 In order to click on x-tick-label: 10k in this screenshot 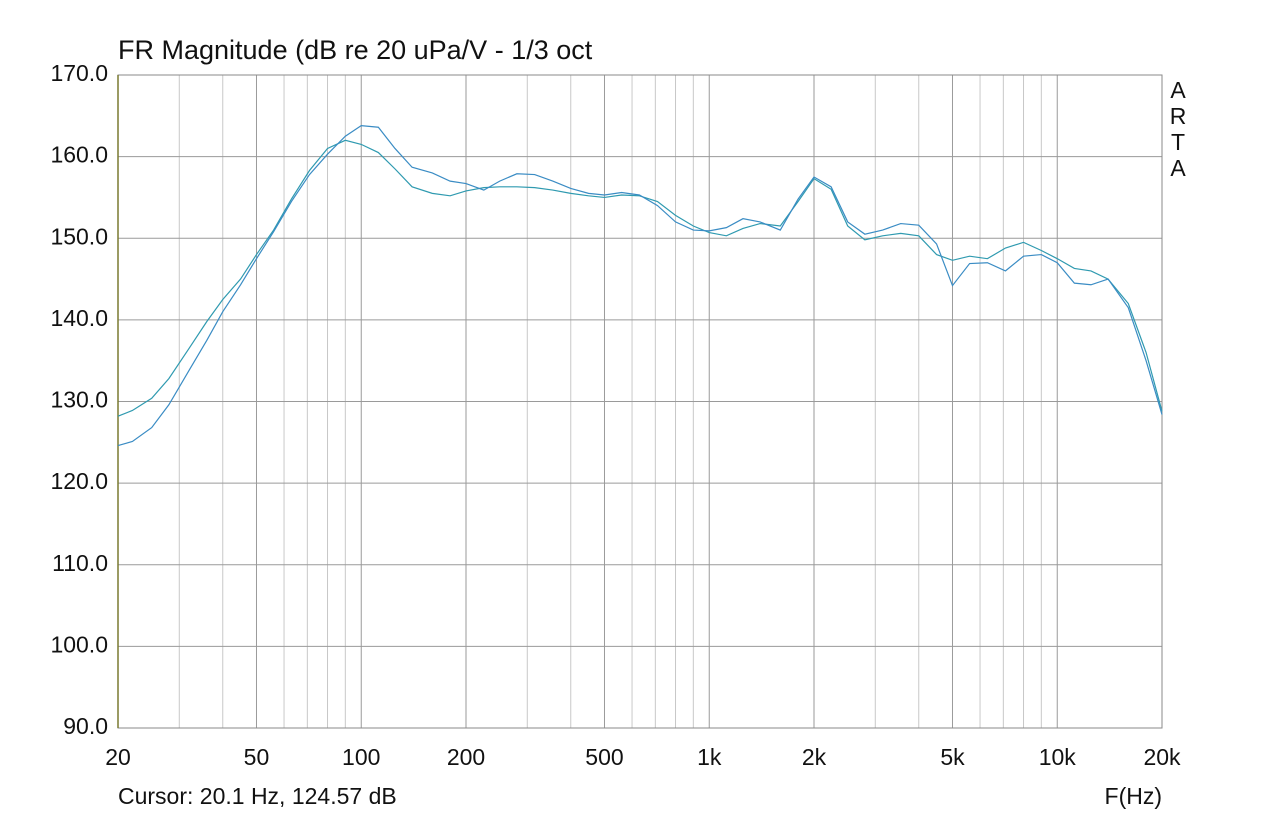, I will do `click(1058, 757)`.